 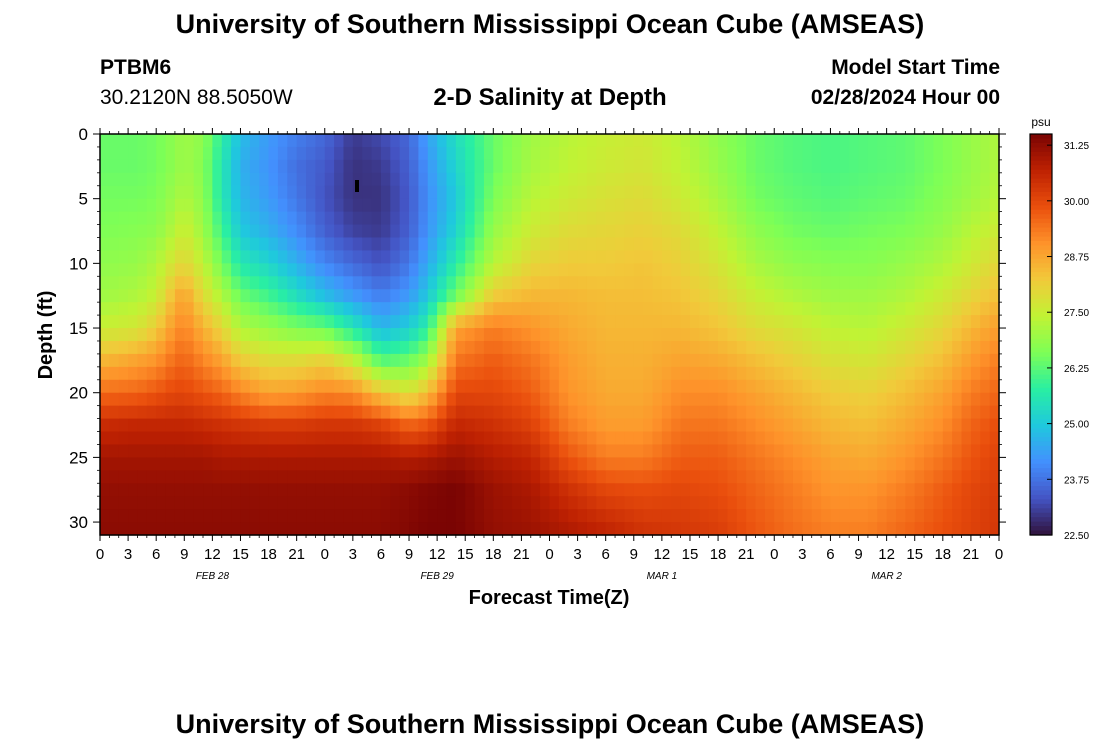 I want to click on colorbar-swatch, so click(x=1041, y=529).